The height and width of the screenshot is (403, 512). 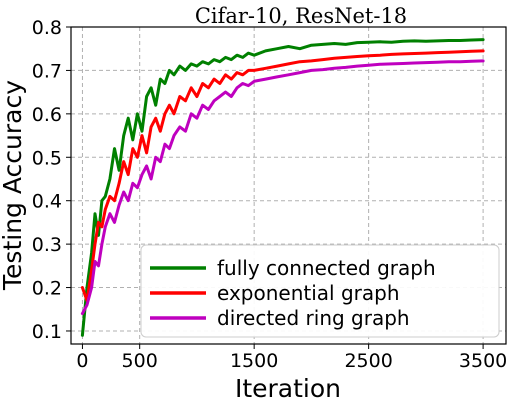 What do you see at coordinates (47, 332) in the screenshot?
I see `y-tick-label: 0.1` at bounding box center [47, 332].